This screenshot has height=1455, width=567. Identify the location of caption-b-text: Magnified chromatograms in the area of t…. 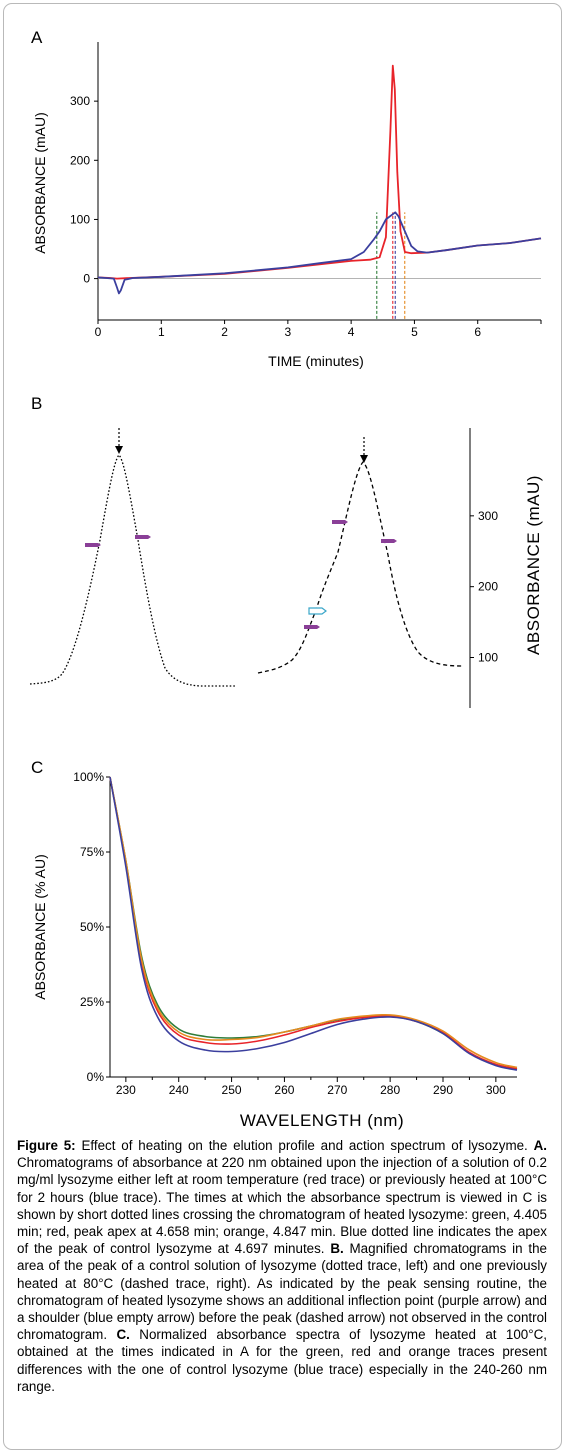
(282, 1292).